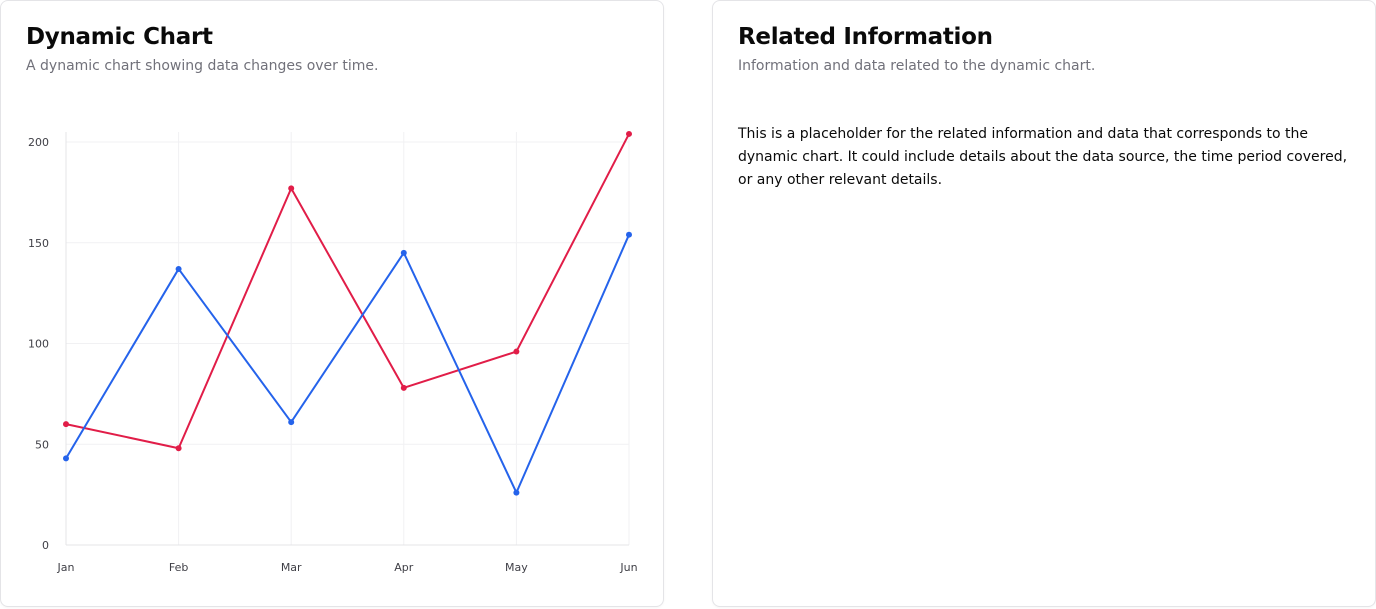  What do you see at coordinates (404, 567) in the screenshot?
I see `x-tick-label: Apr` at bounding box center [404, 567].